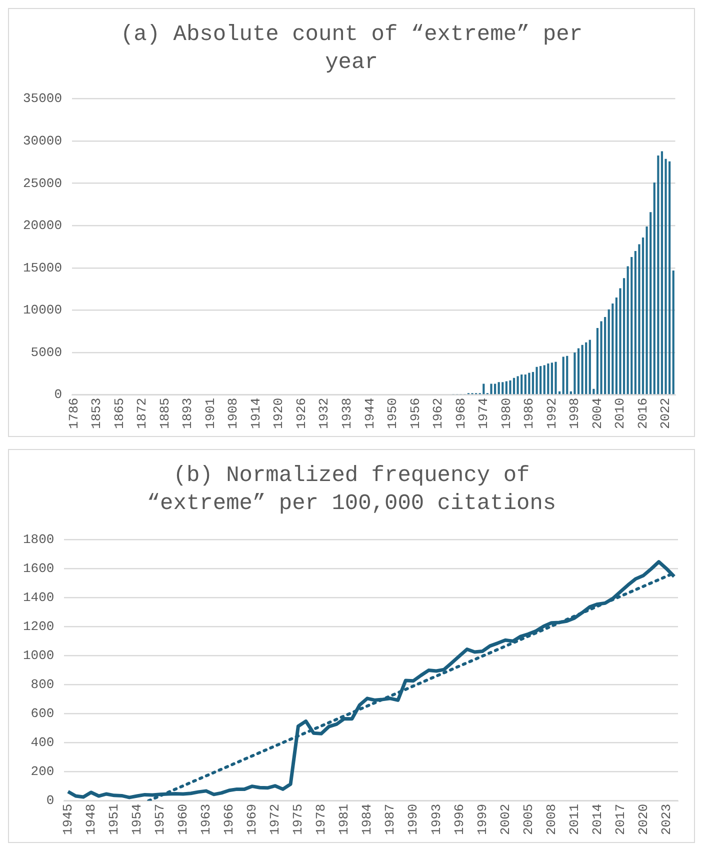 The image size is (703, 858). Describe the element at coordinates (459, 820) in the screenshot. I see `x-tick-label: 1996` at that location.